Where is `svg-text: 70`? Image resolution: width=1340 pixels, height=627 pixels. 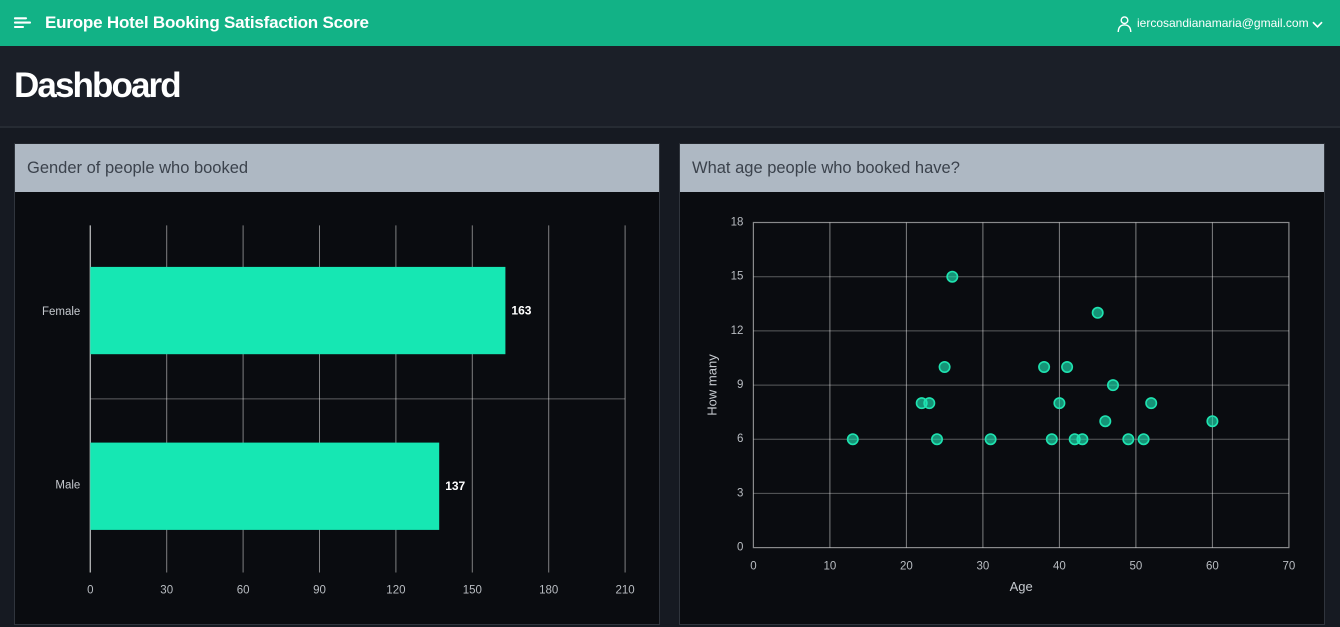 svg-text: 70 is located at coordinates (1289, 567).